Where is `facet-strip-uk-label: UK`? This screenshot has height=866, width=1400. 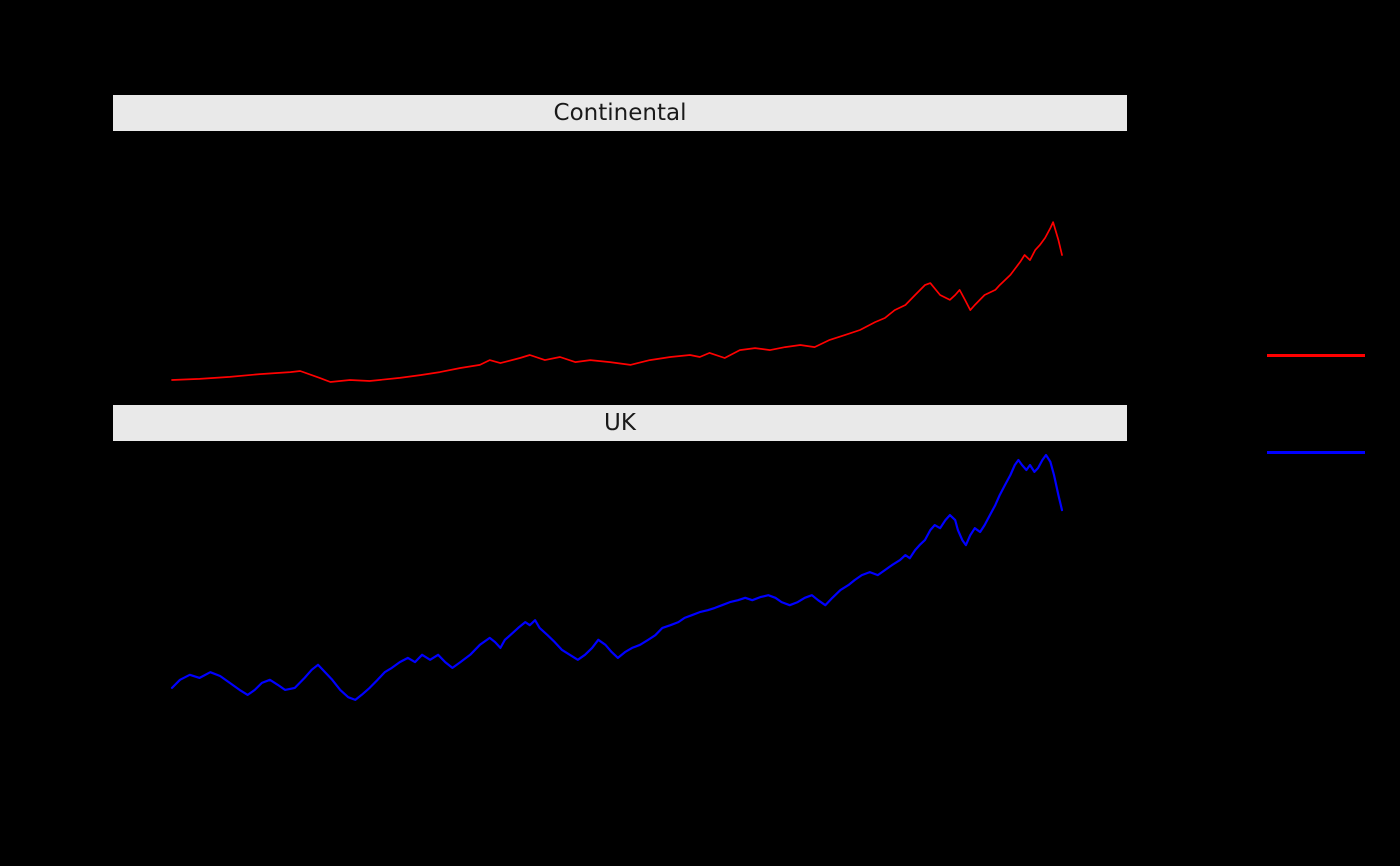
facet-strip-uk-label: UK is located at coordinates (620, 423).